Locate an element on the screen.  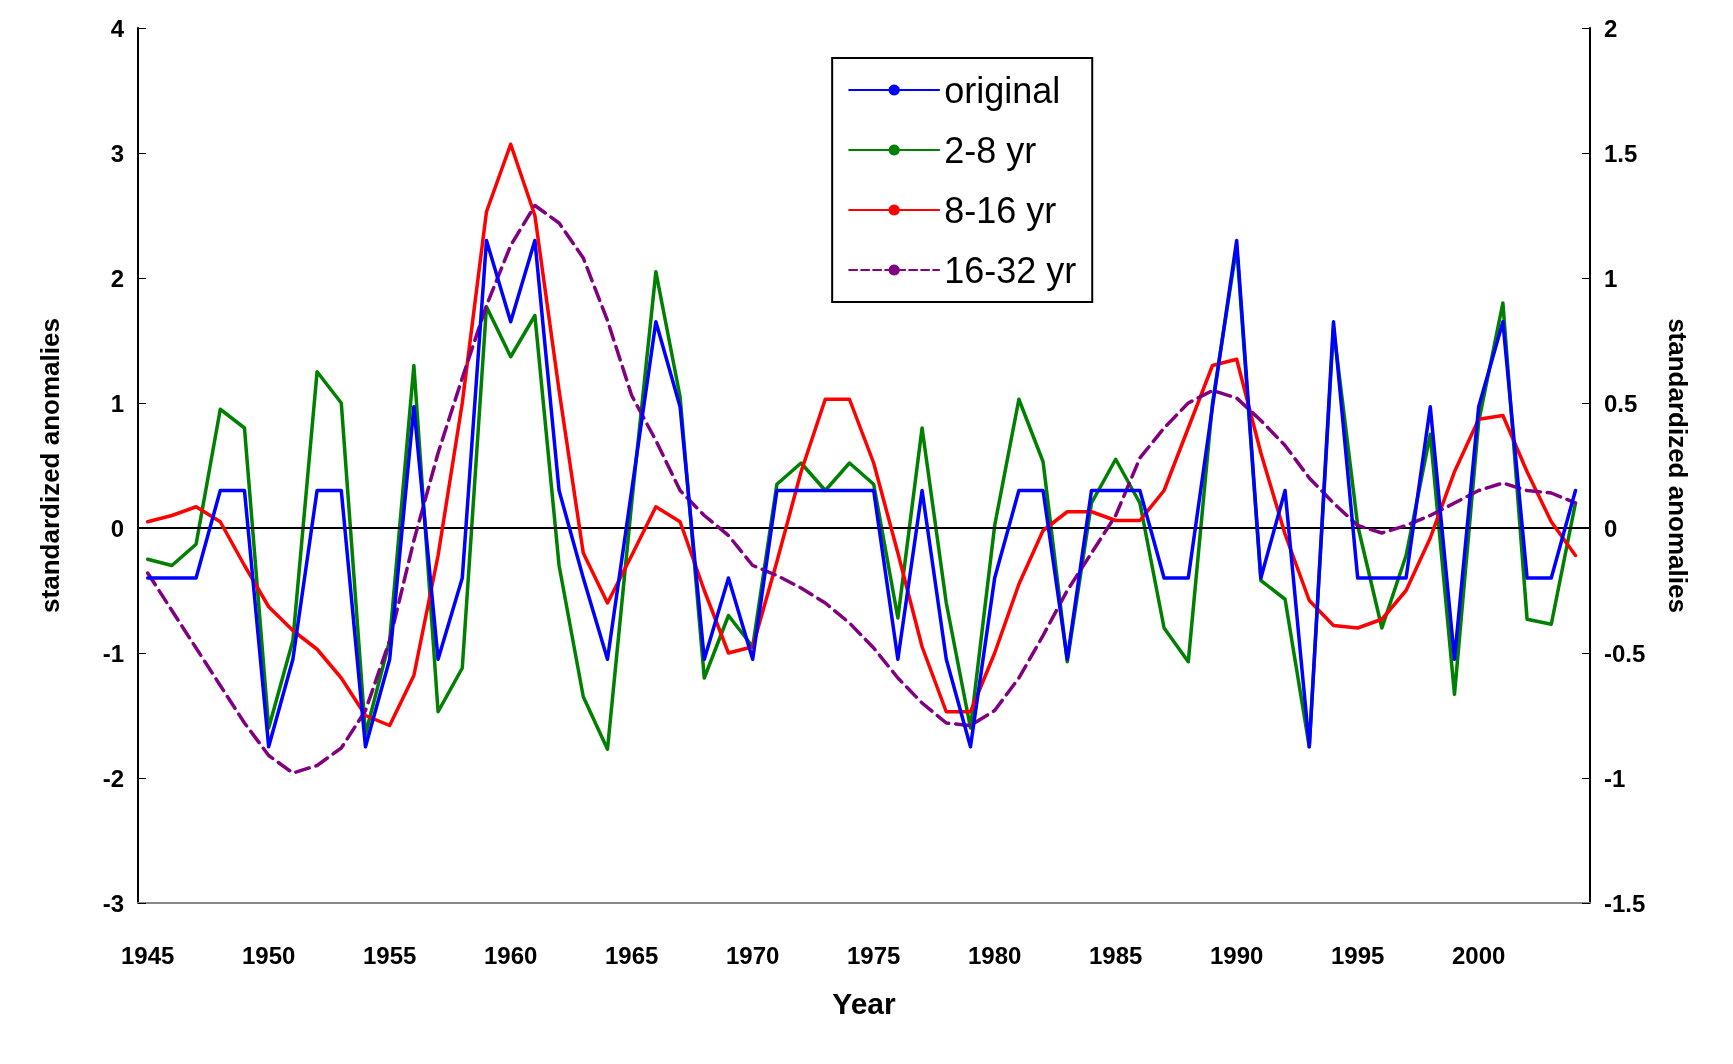
y2-tick-label: -1 is located at coordinates (1615, 778).